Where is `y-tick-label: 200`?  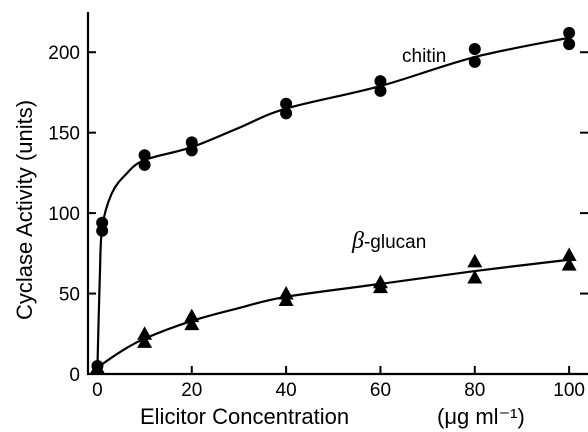 y-tick-label: 200 is located at coordinates (64, 53).